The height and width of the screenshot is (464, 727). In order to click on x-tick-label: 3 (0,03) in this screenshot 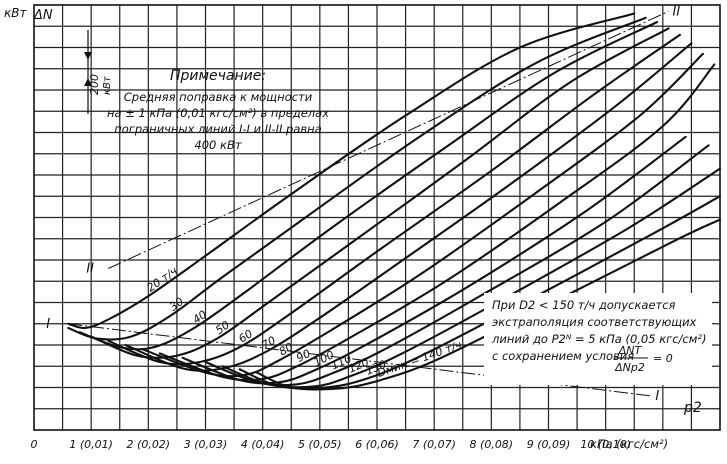, I will do `click(206, 444)`.